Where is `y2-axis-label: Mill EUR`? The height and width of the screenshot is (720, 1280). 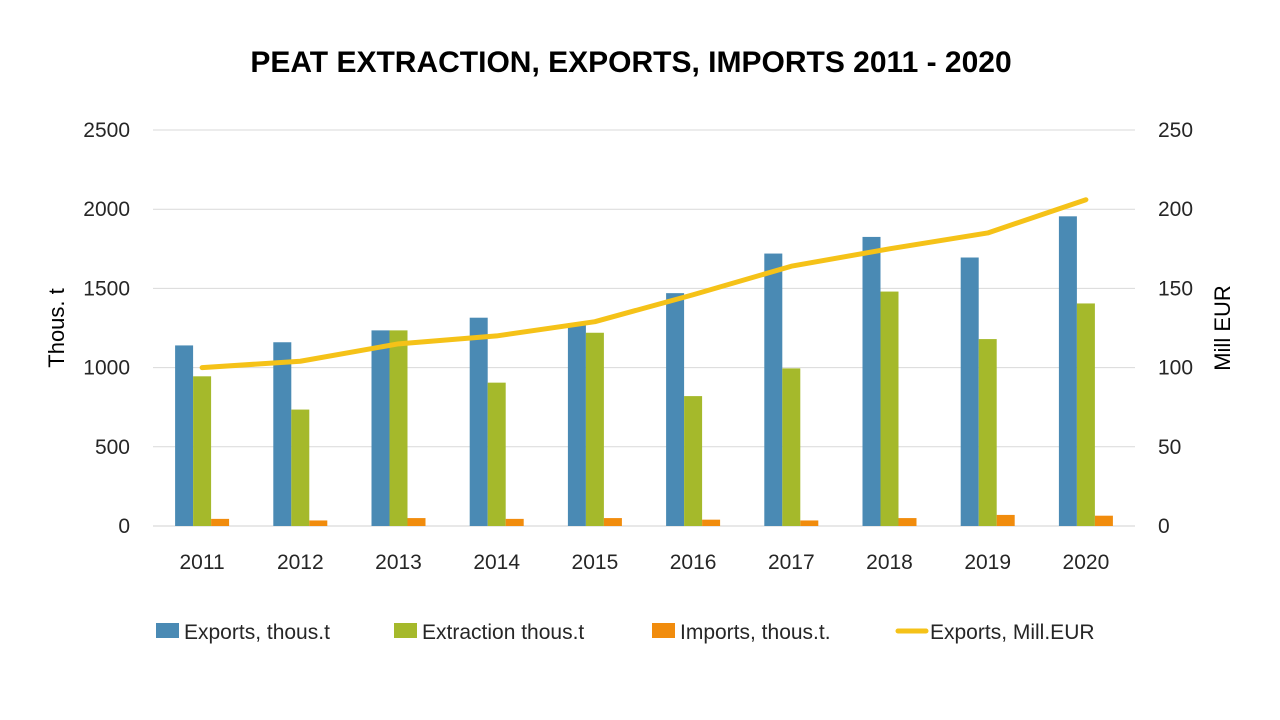
y2-axis-label: Mill EUR is located at coordinates (1222, 328).